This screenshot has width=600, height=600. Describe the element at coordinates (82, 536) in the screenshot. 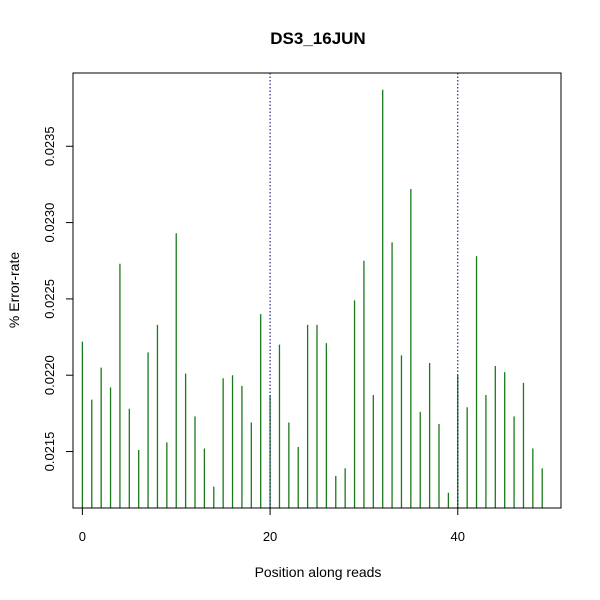

I see `x-tick-label-0: 0` at that location.